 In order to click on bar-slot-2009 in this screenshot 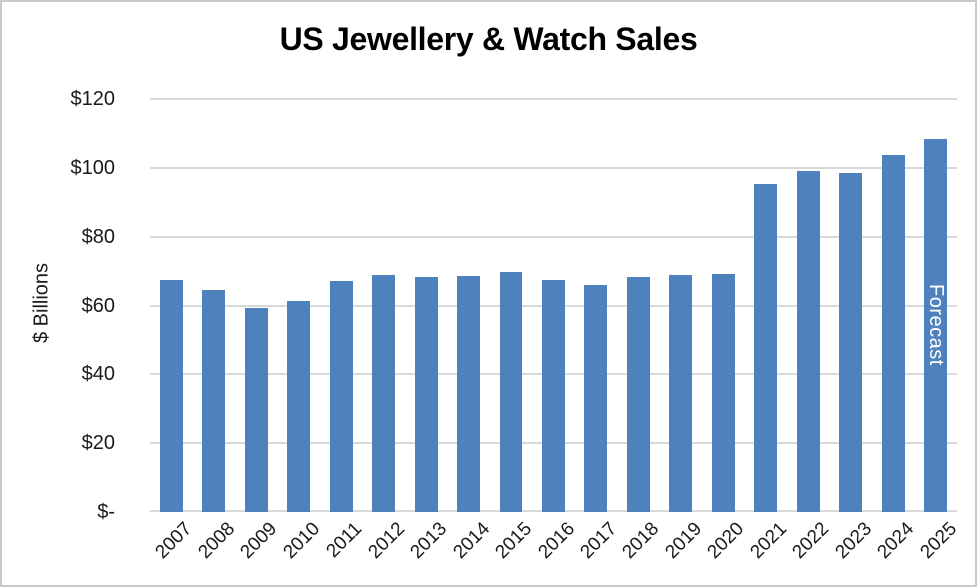, I will do `click(256, 305)`.